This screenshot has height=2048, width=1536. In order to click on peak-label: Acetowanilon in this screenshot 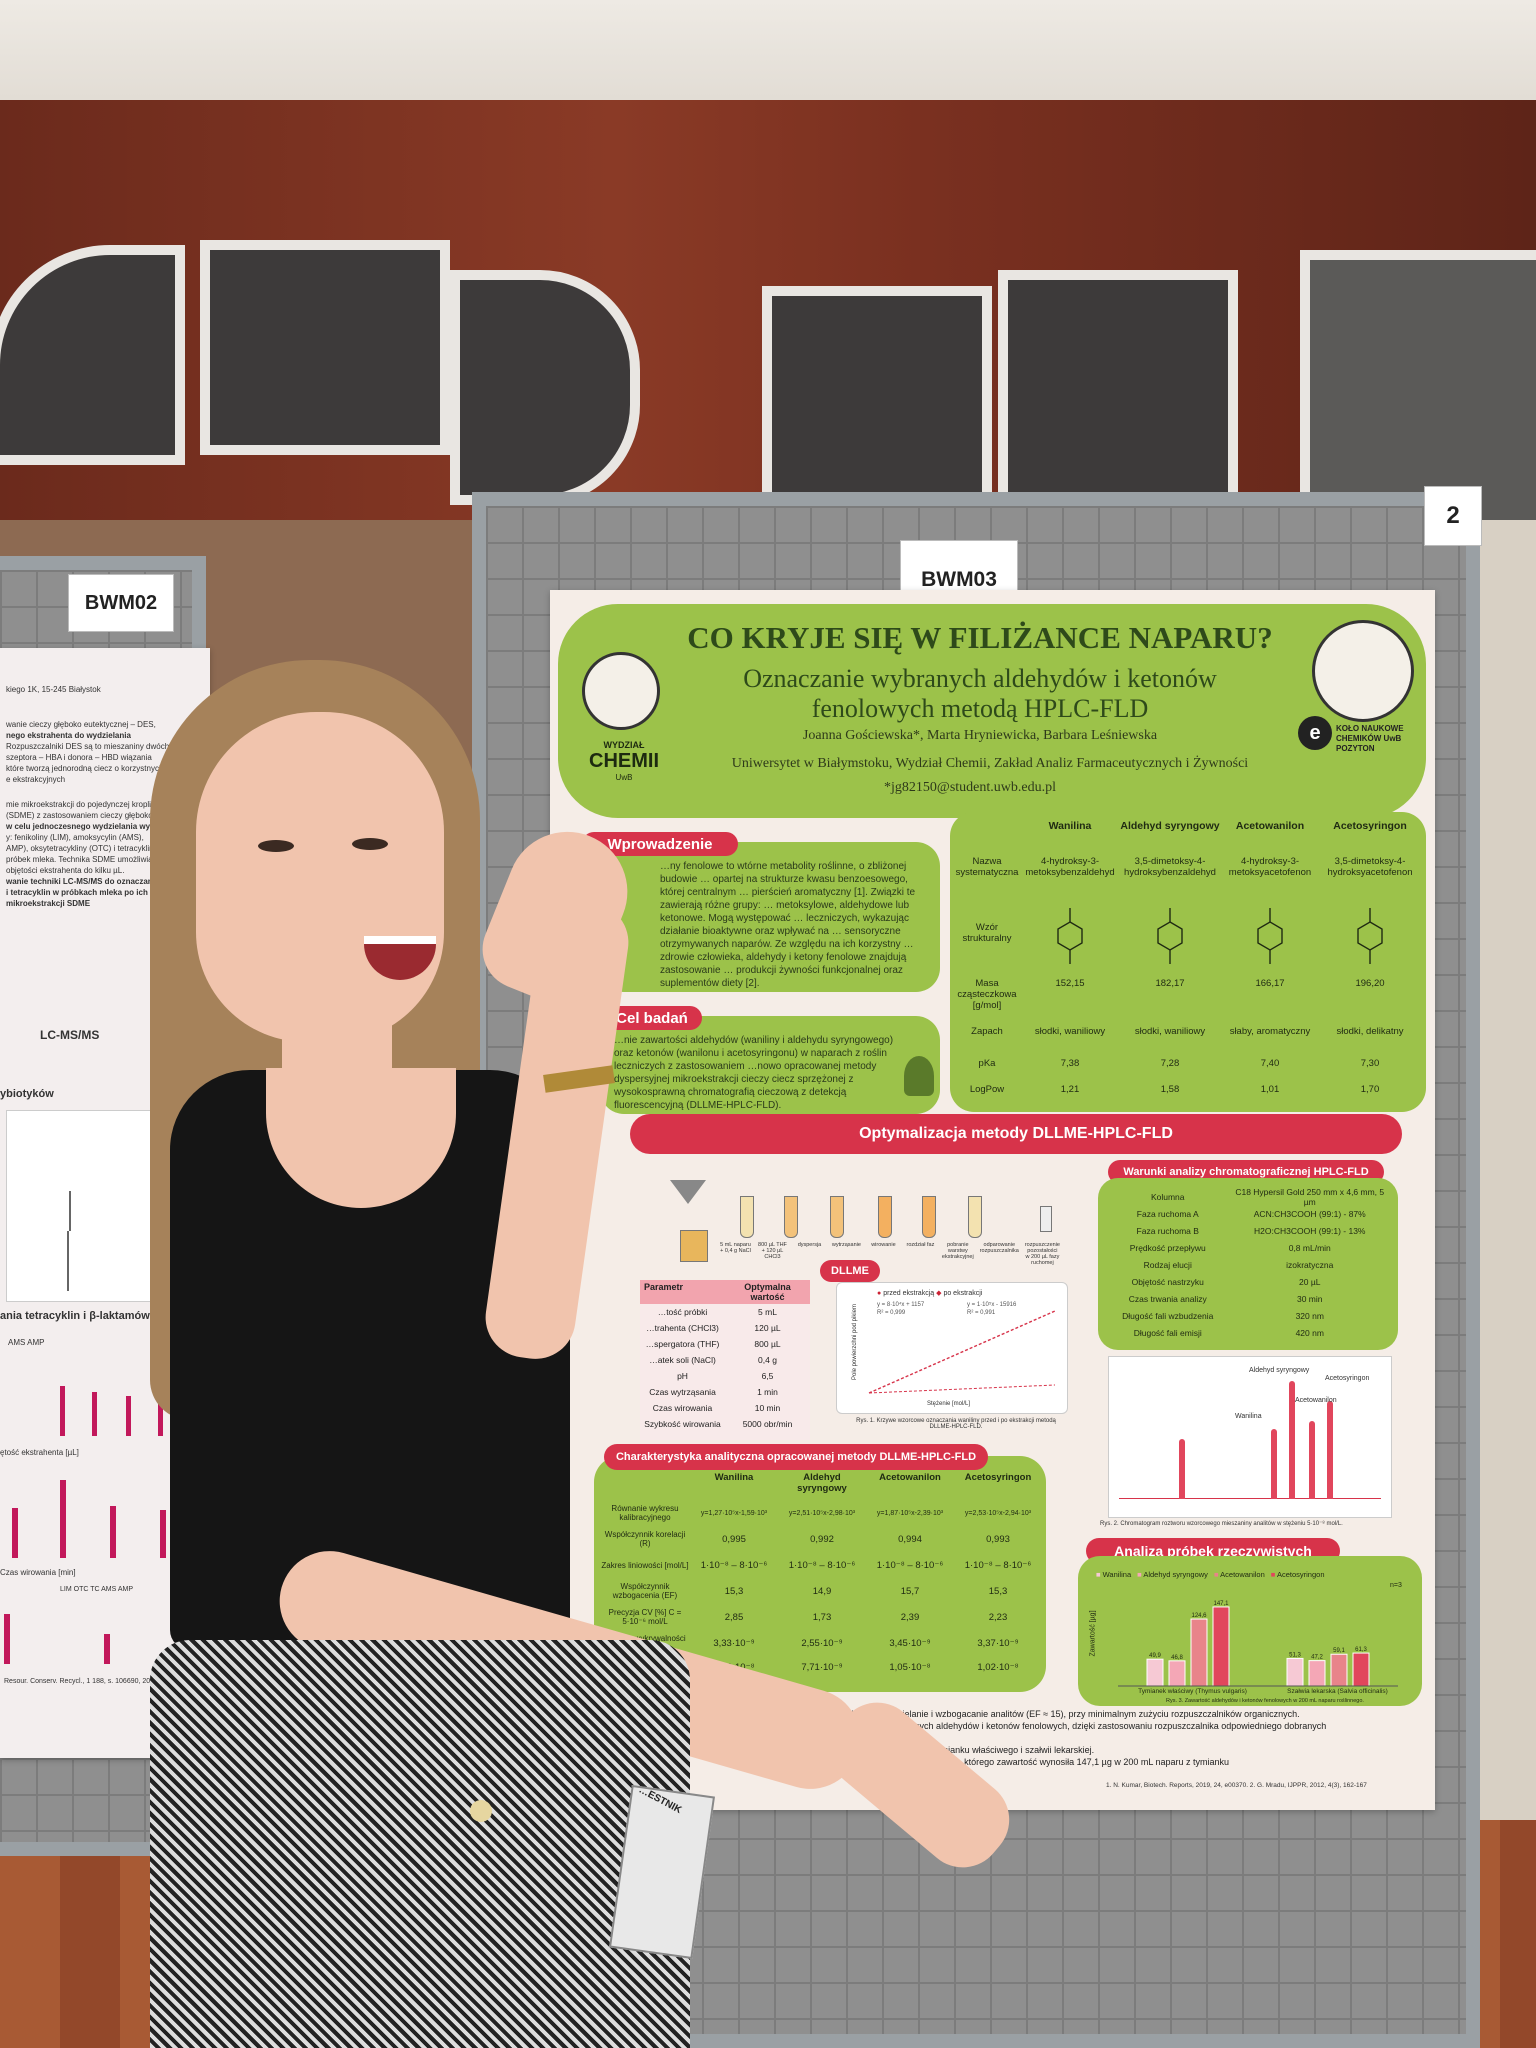, I will do `click(1316, 1400)`.